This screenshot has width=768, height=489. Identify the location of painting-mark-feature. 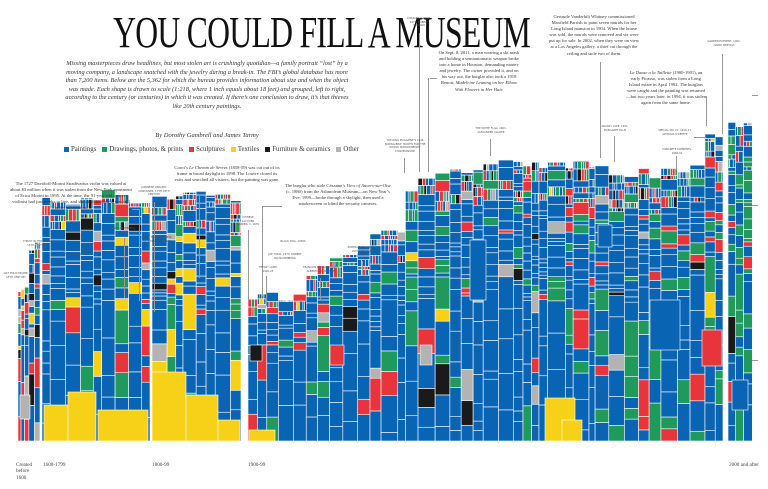
(665, 325).